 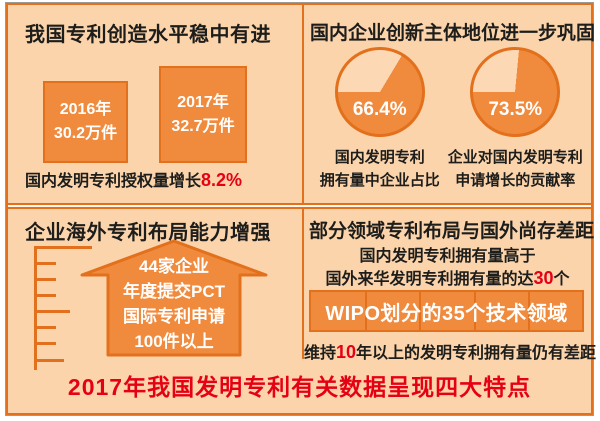 I want to click on footer: 2017年我国发明专利有关数据呈现四大特点, so click(x=299, y=385).